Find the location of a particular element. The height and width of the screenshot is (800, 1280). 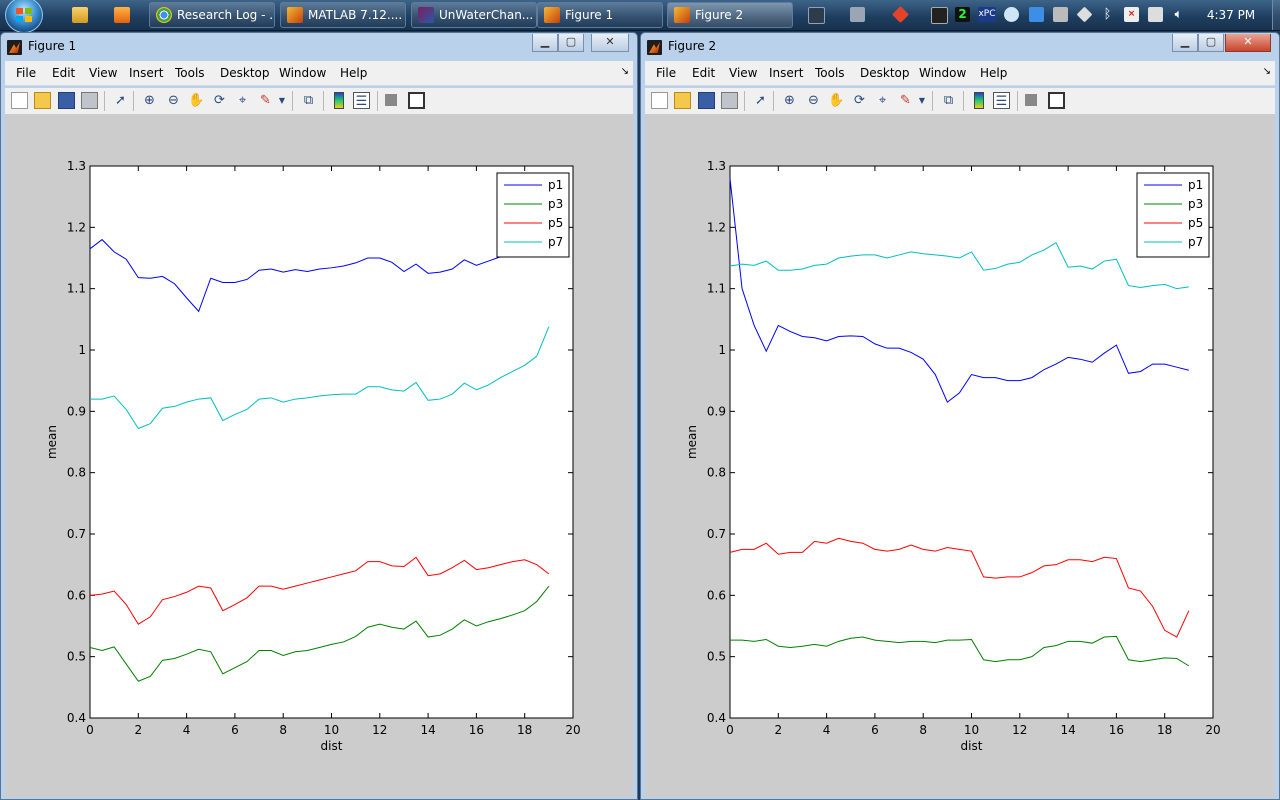

bluetooth-icon: ᛒ is located at coordinates (1107, 14).